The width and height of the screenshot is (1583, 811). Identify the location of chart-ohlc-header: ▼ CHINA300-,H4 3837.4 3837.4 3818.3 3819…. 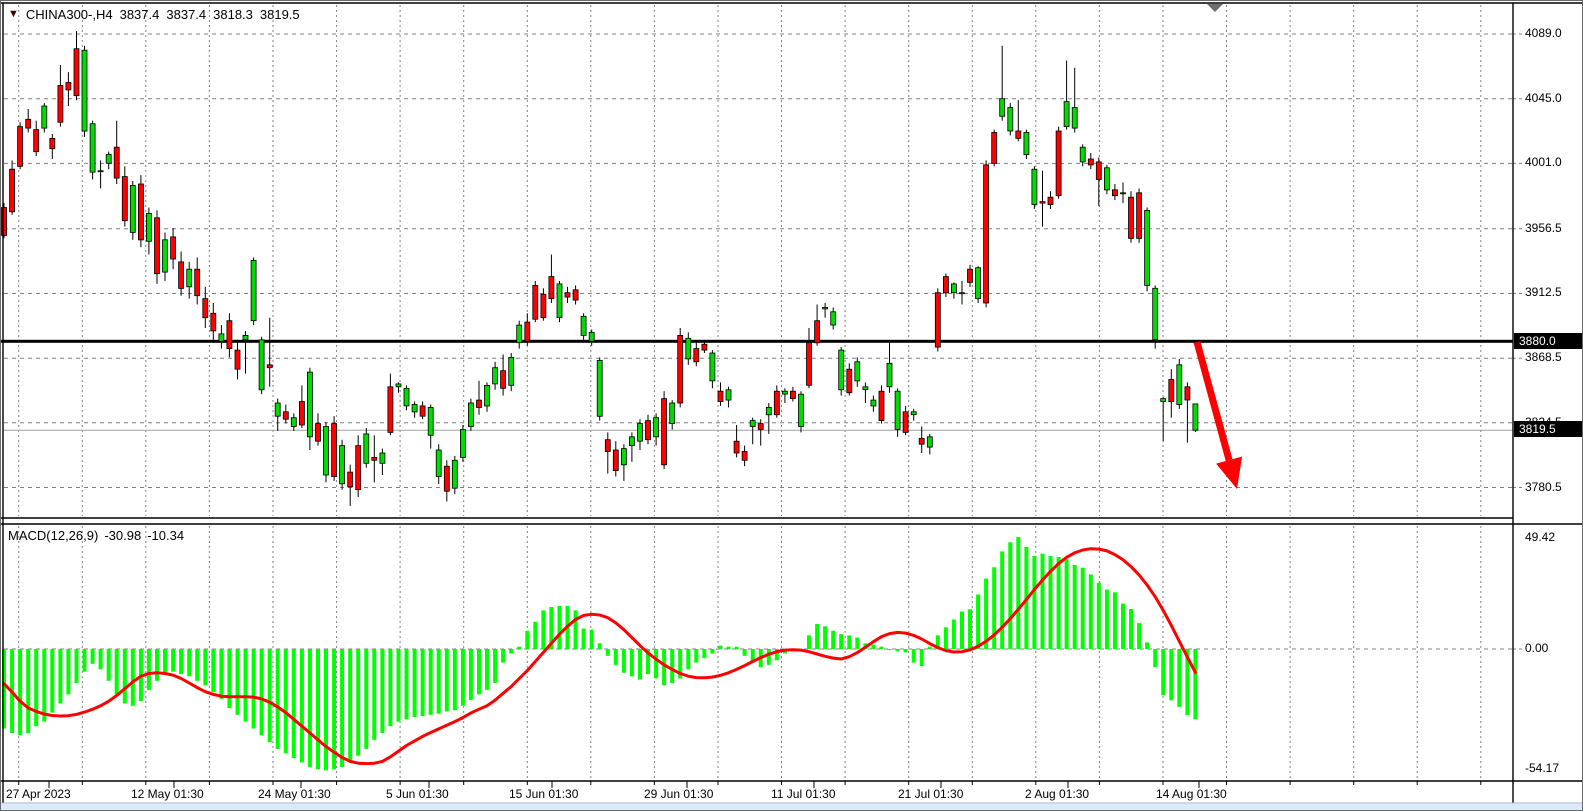
(154, 14).